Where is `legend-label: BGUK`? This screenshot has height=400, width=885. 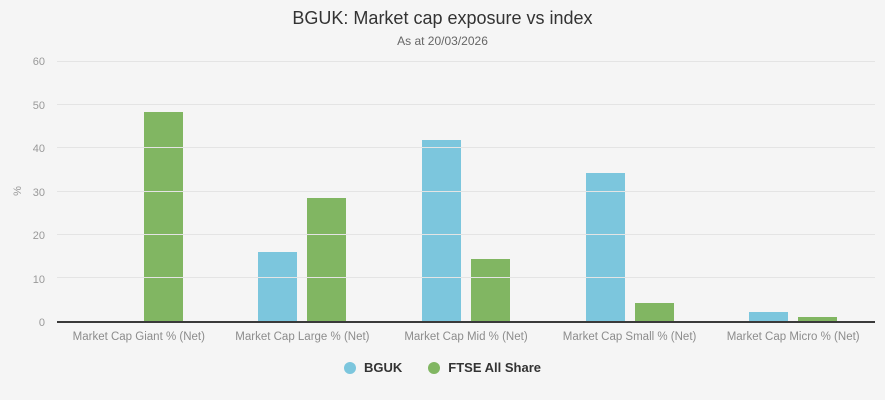
legend-label: BGUK is located at coordinates (383, 367).